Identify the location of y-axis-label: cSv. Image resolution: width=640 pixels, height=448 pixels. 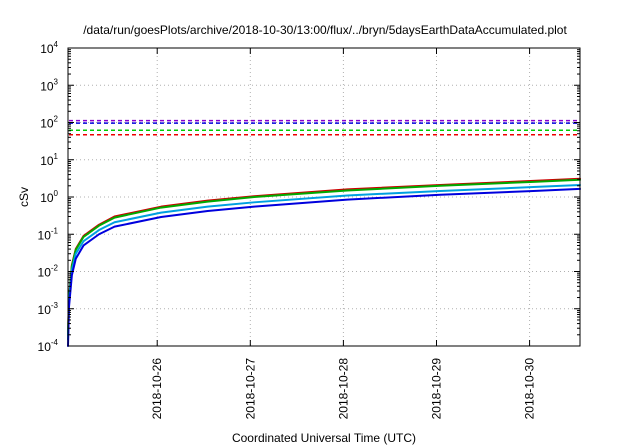
(24, 197).